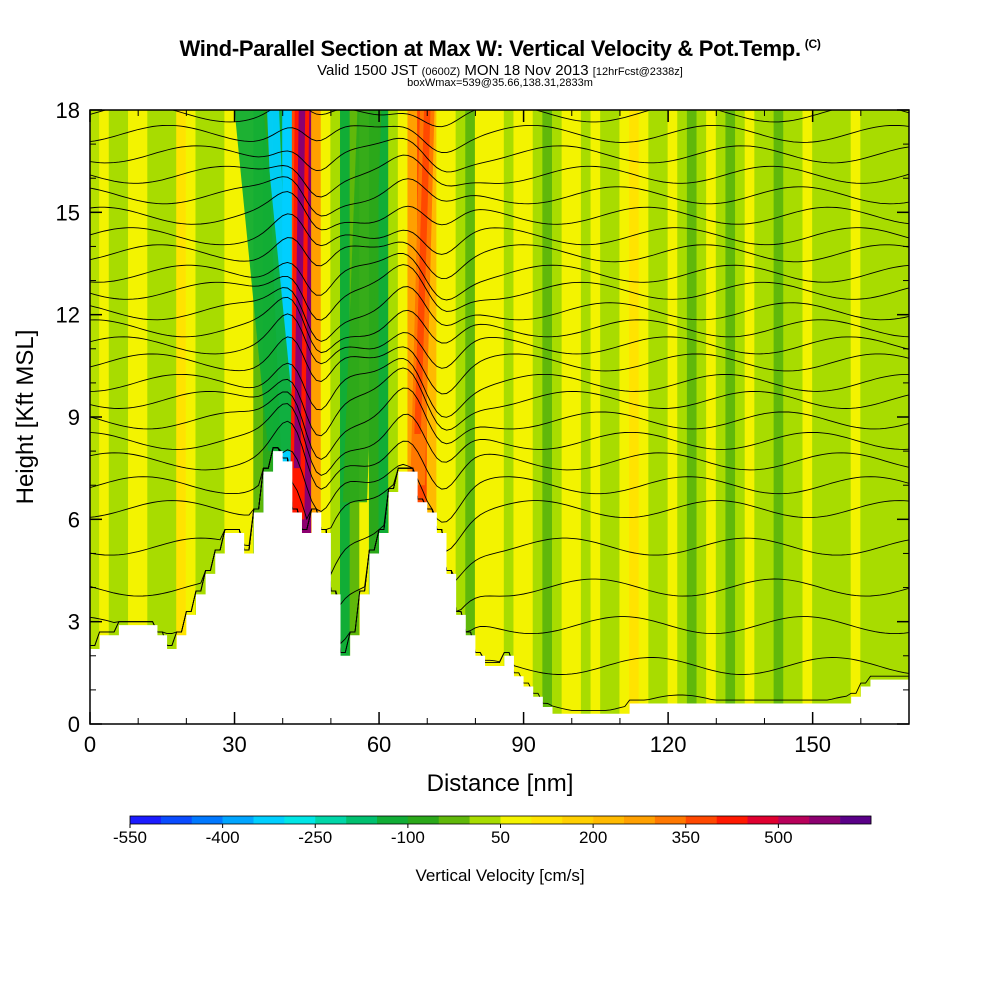 This screenshot has height=1000, width=1000. I want to click on x-tick-label: 0, so click(90, 744).